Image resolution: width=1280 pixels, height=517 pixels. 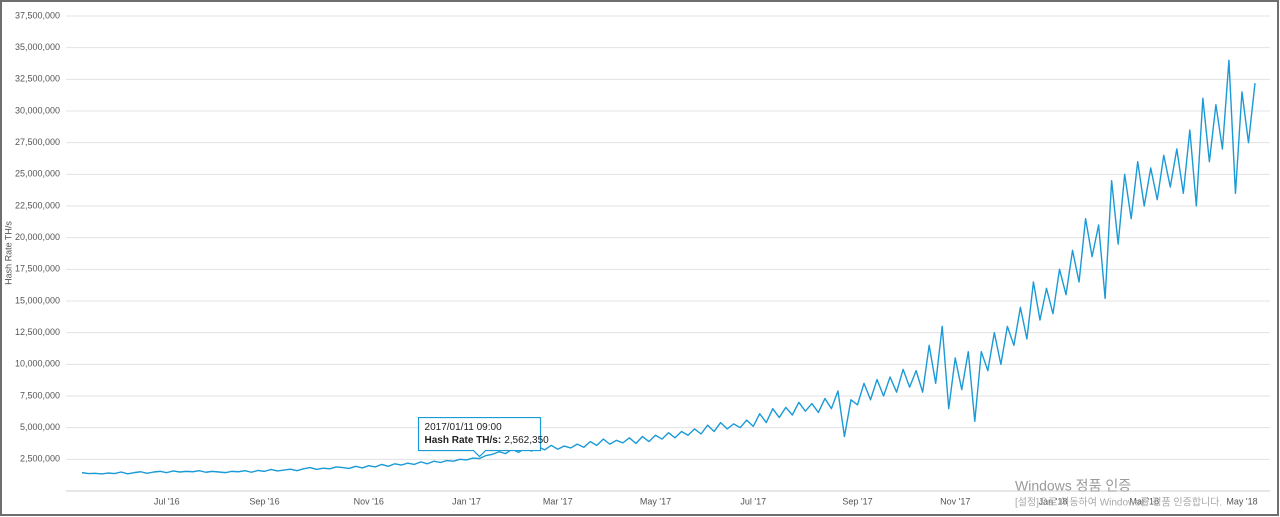 I want to click on y-tick-label: 10,000,000, so click(x=37, y=364).